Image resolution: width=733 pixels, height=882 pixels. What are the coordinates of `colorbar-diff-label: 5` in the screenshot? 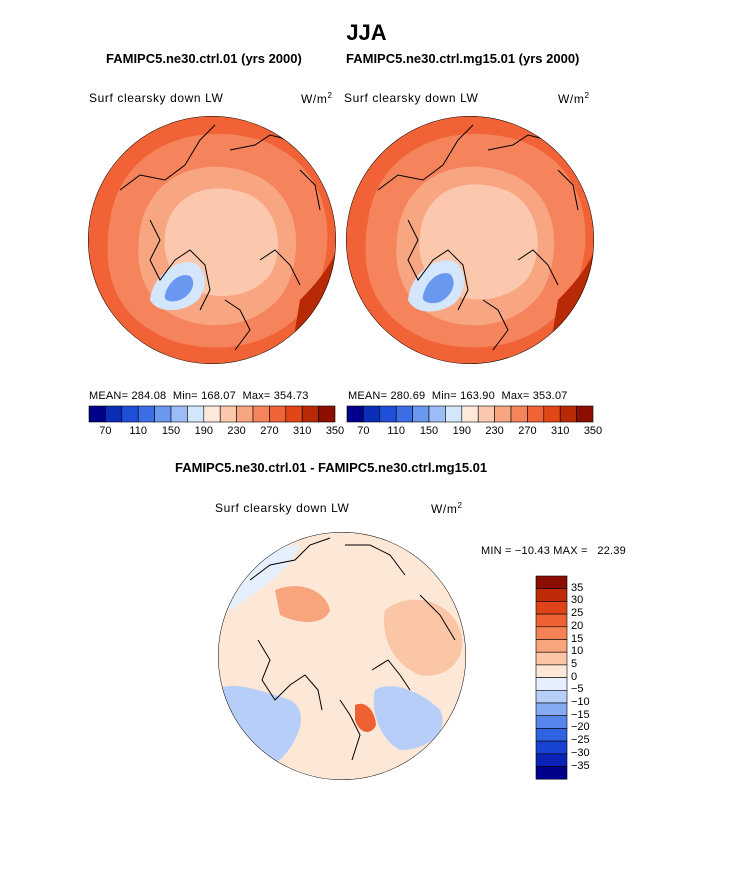 It's located at (574, 663).